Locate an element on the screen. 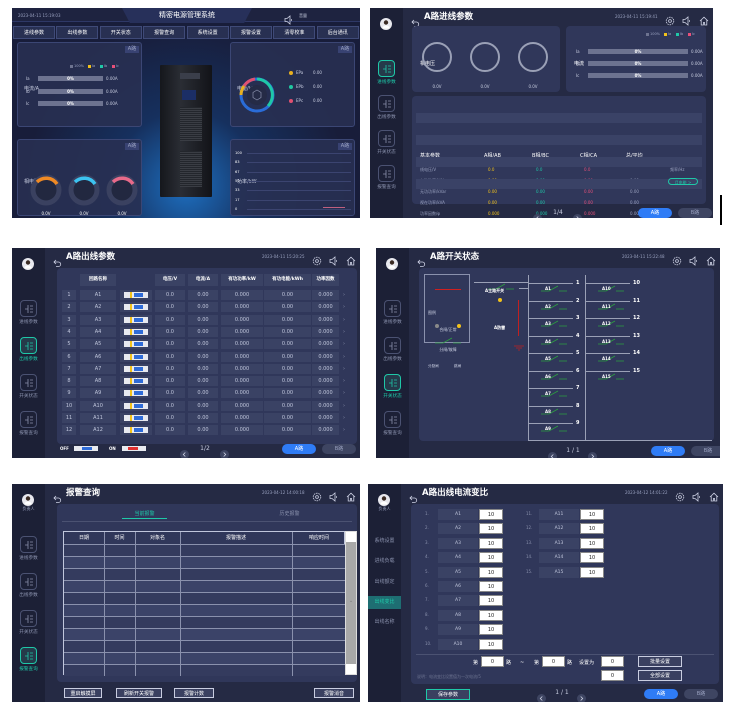 The width and height of the screenshot is (735, 706). save-params-button: 保存参数 is located at coordinates (448, 694).